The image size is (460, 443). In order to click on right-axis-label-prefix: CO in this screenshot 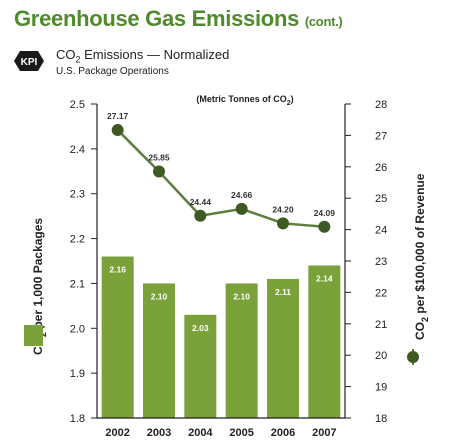, I will do `click(420, 331)`.